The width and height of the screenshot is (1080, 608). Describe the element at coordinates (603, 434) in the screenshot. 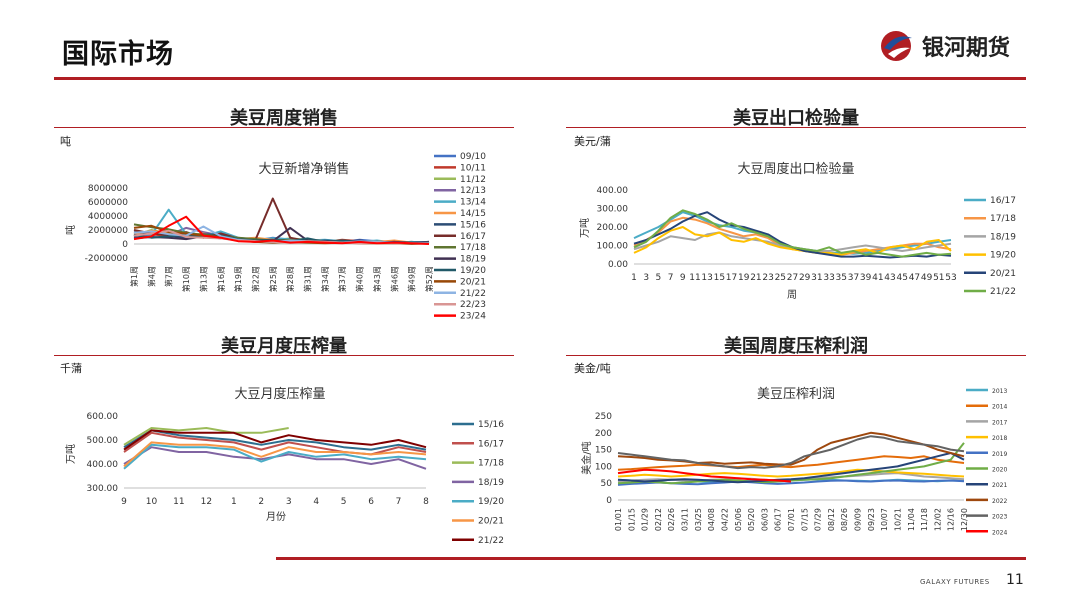

I see `y-tick-label-margin: 200` at that location.